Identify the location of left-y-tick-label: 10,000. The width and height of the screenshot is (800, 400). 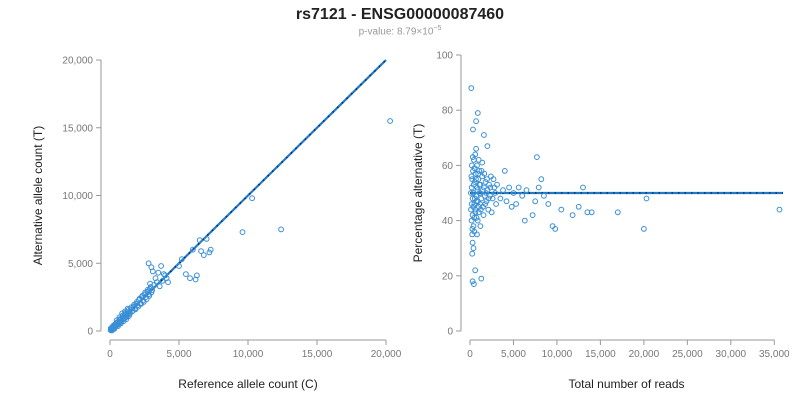
(77, 196).